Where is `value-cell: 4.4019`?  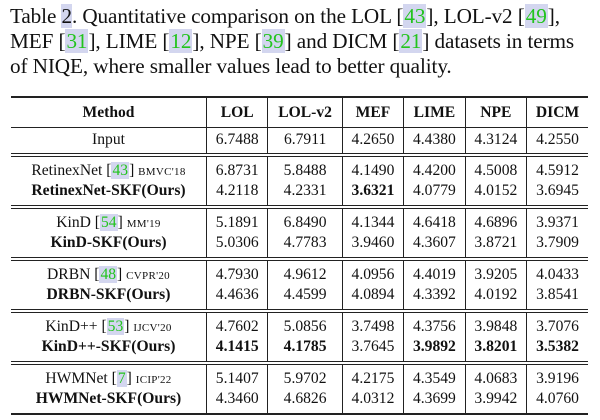 value-cell: 4.4019 is located at coordinates (434, 271).